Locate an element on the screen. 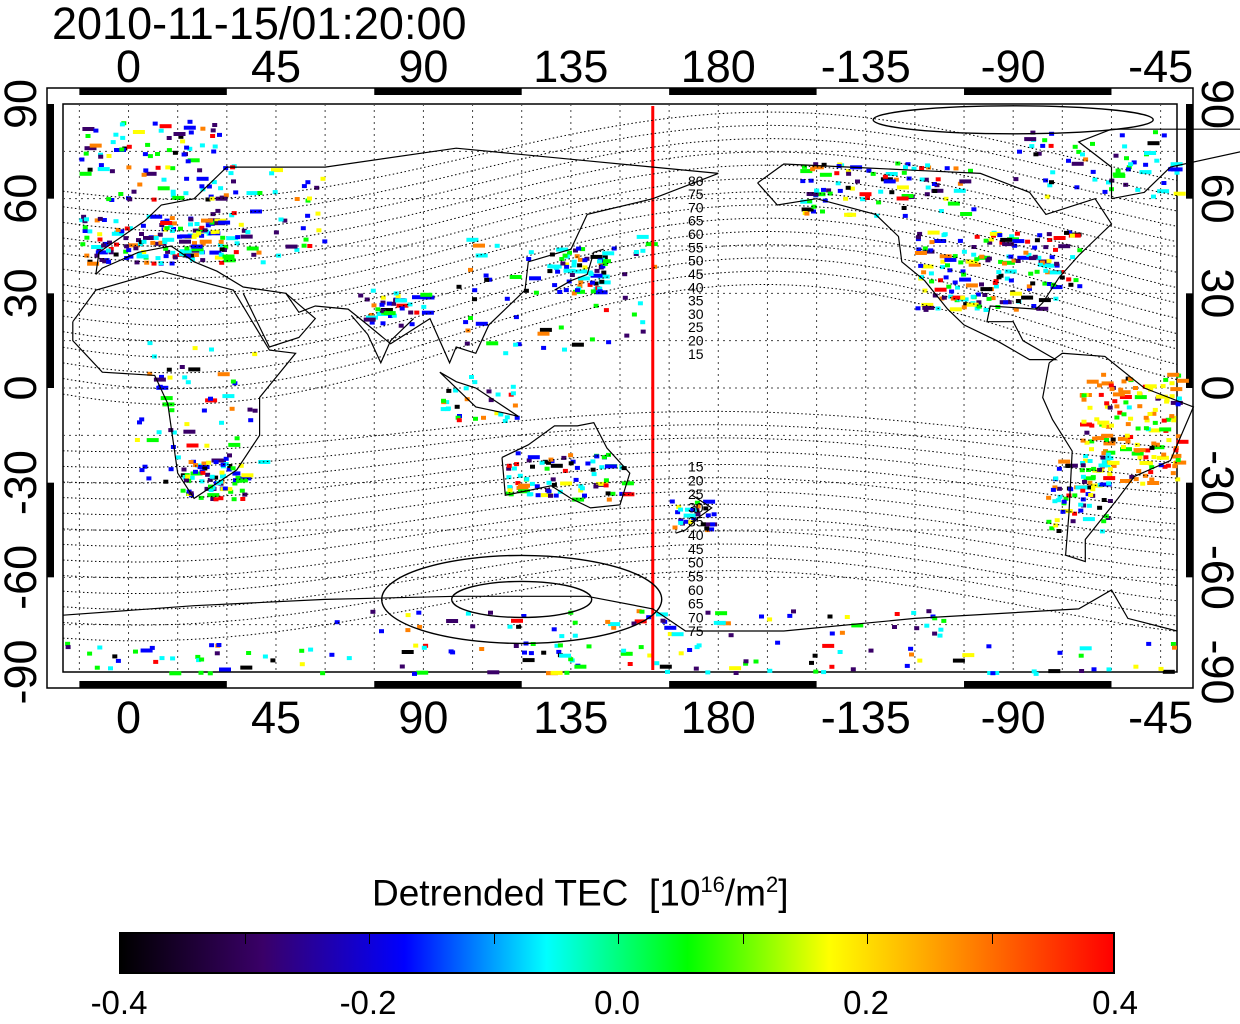 The height and width of the screenshot is (1024, 1240). contour-line-north is located at coordinates (620, 286).